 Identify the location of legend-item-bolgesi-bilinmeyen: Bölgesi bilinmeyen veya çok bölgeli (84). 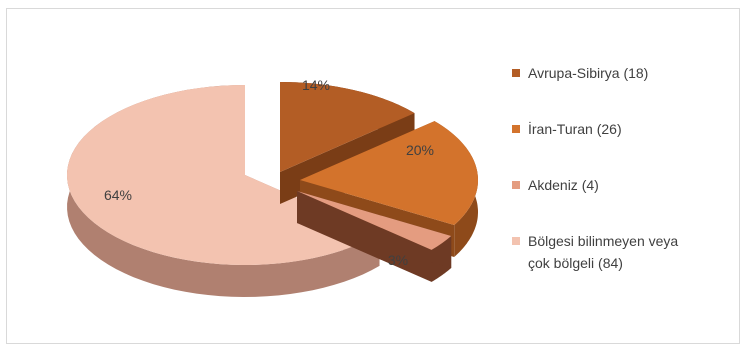
(602, 252).